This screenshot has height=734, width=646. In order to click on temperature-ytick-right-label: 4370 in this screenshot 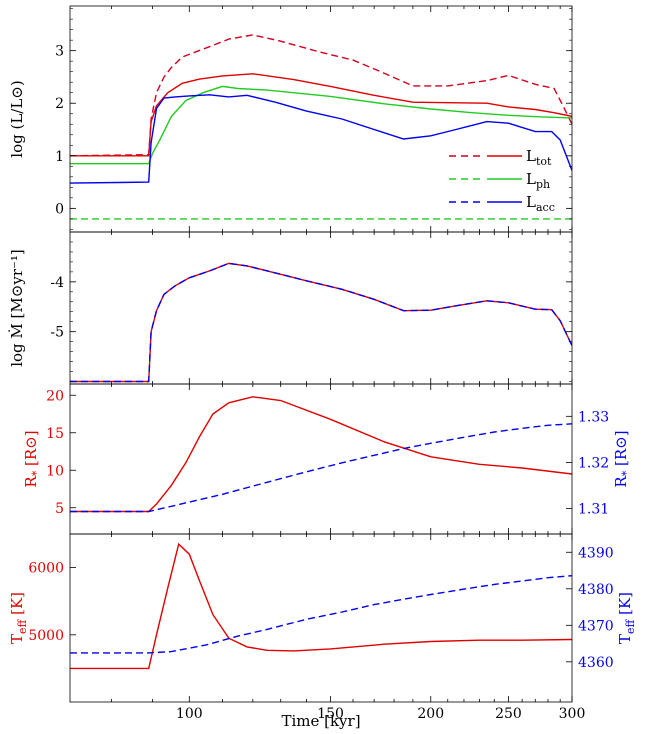, I will do `click(596, 626)`.